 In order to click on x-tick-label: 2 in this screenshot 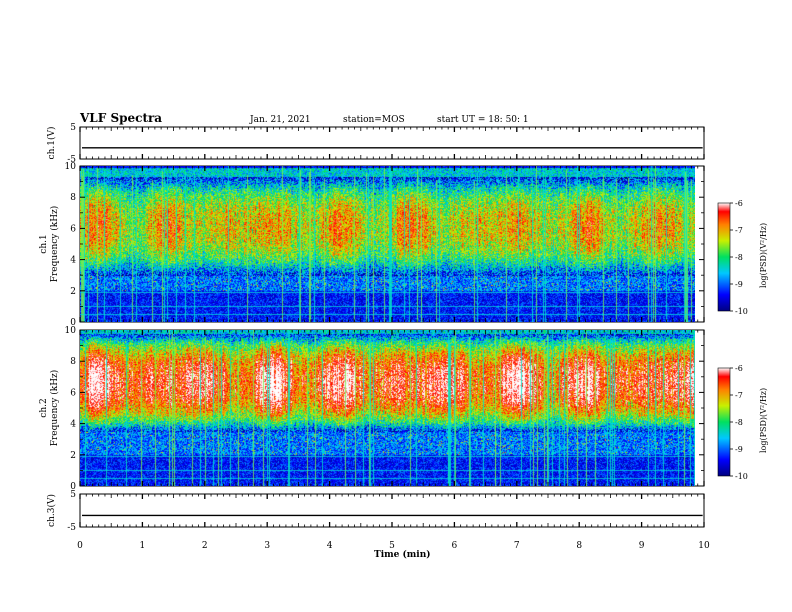, I will do `click(205, 546)`.